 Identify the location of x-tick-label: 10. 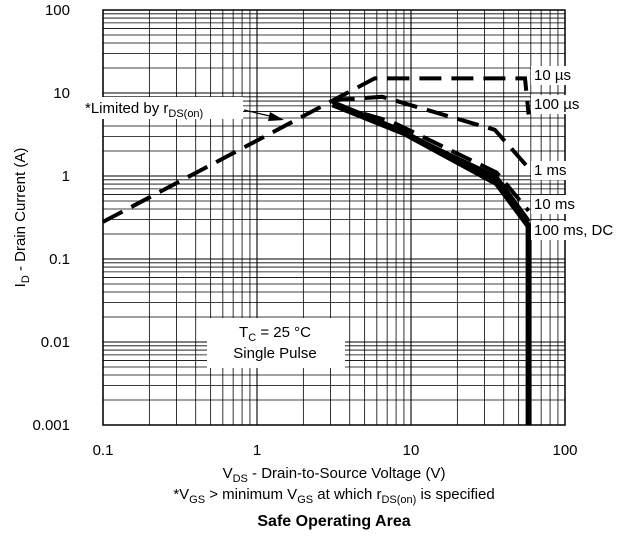
(411, 450).